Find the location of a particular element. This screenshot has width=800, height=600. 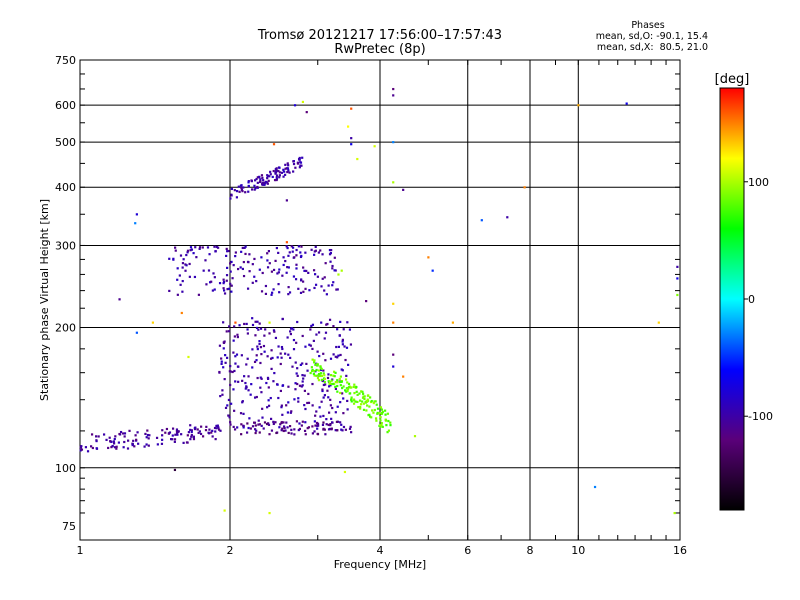

y-tick-label: 100 is located at coordinates (65, 468).